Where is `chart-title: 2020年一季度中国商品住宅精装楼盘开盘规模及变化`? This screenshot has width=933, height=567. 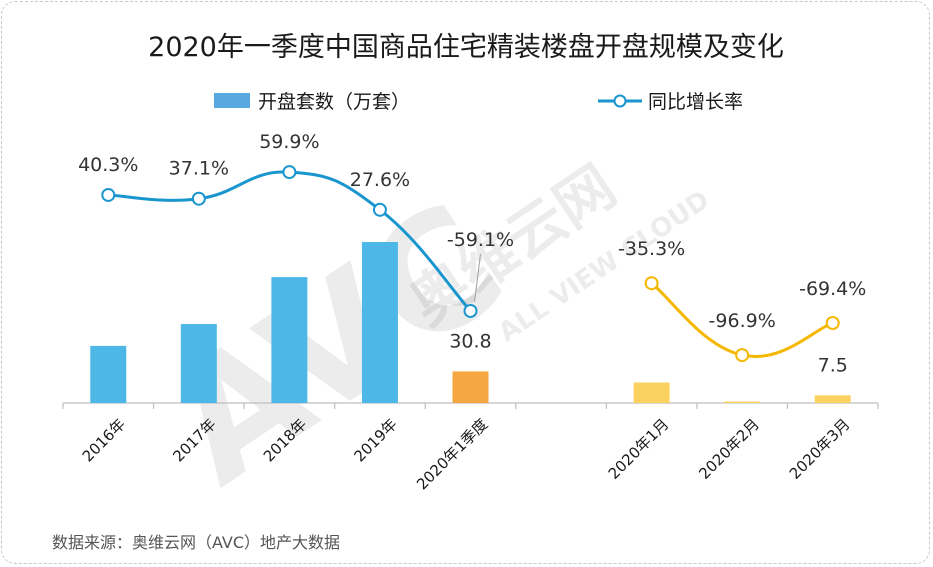
chart-title: 2020年一季度中国商品住宅精装楼盘开盘规模及变化 is located at coordinates (466, 47).